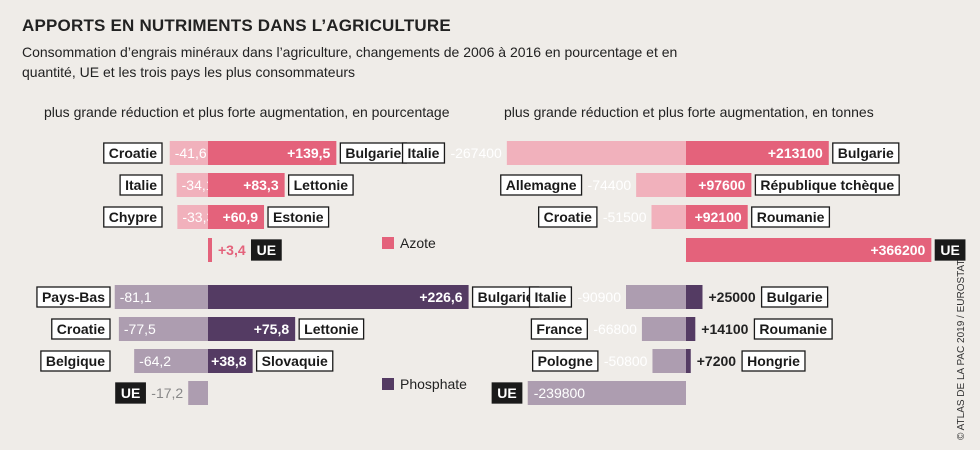 The image size is (980, 450). I want to click on value-label-decrease: -77,5, so click(140, 329).